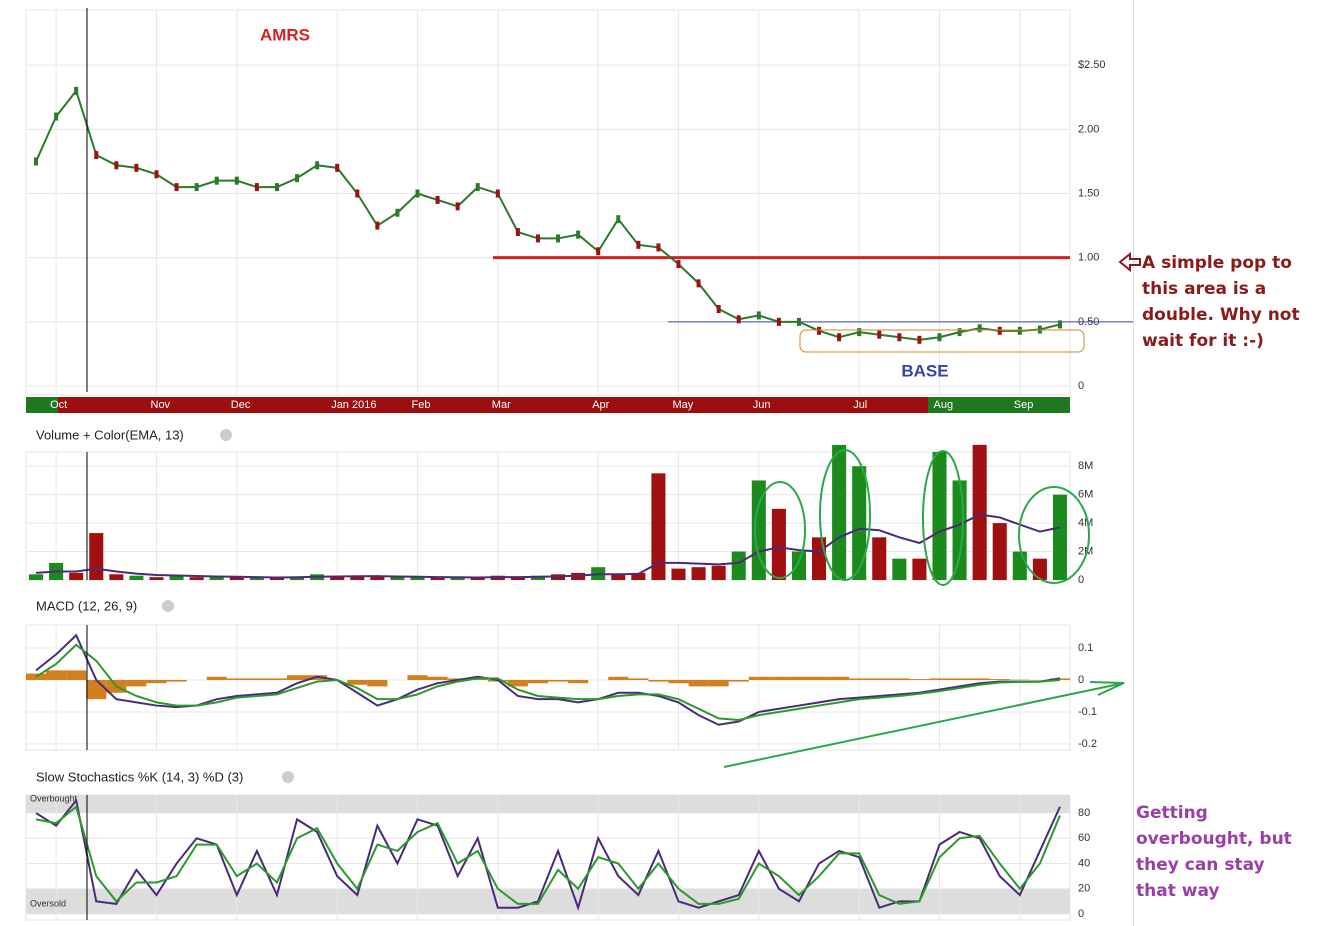 This screenshot has width=1320, height=926. I want to click on panel: 0 2M 4M 6M 8M, so click(559, 515).